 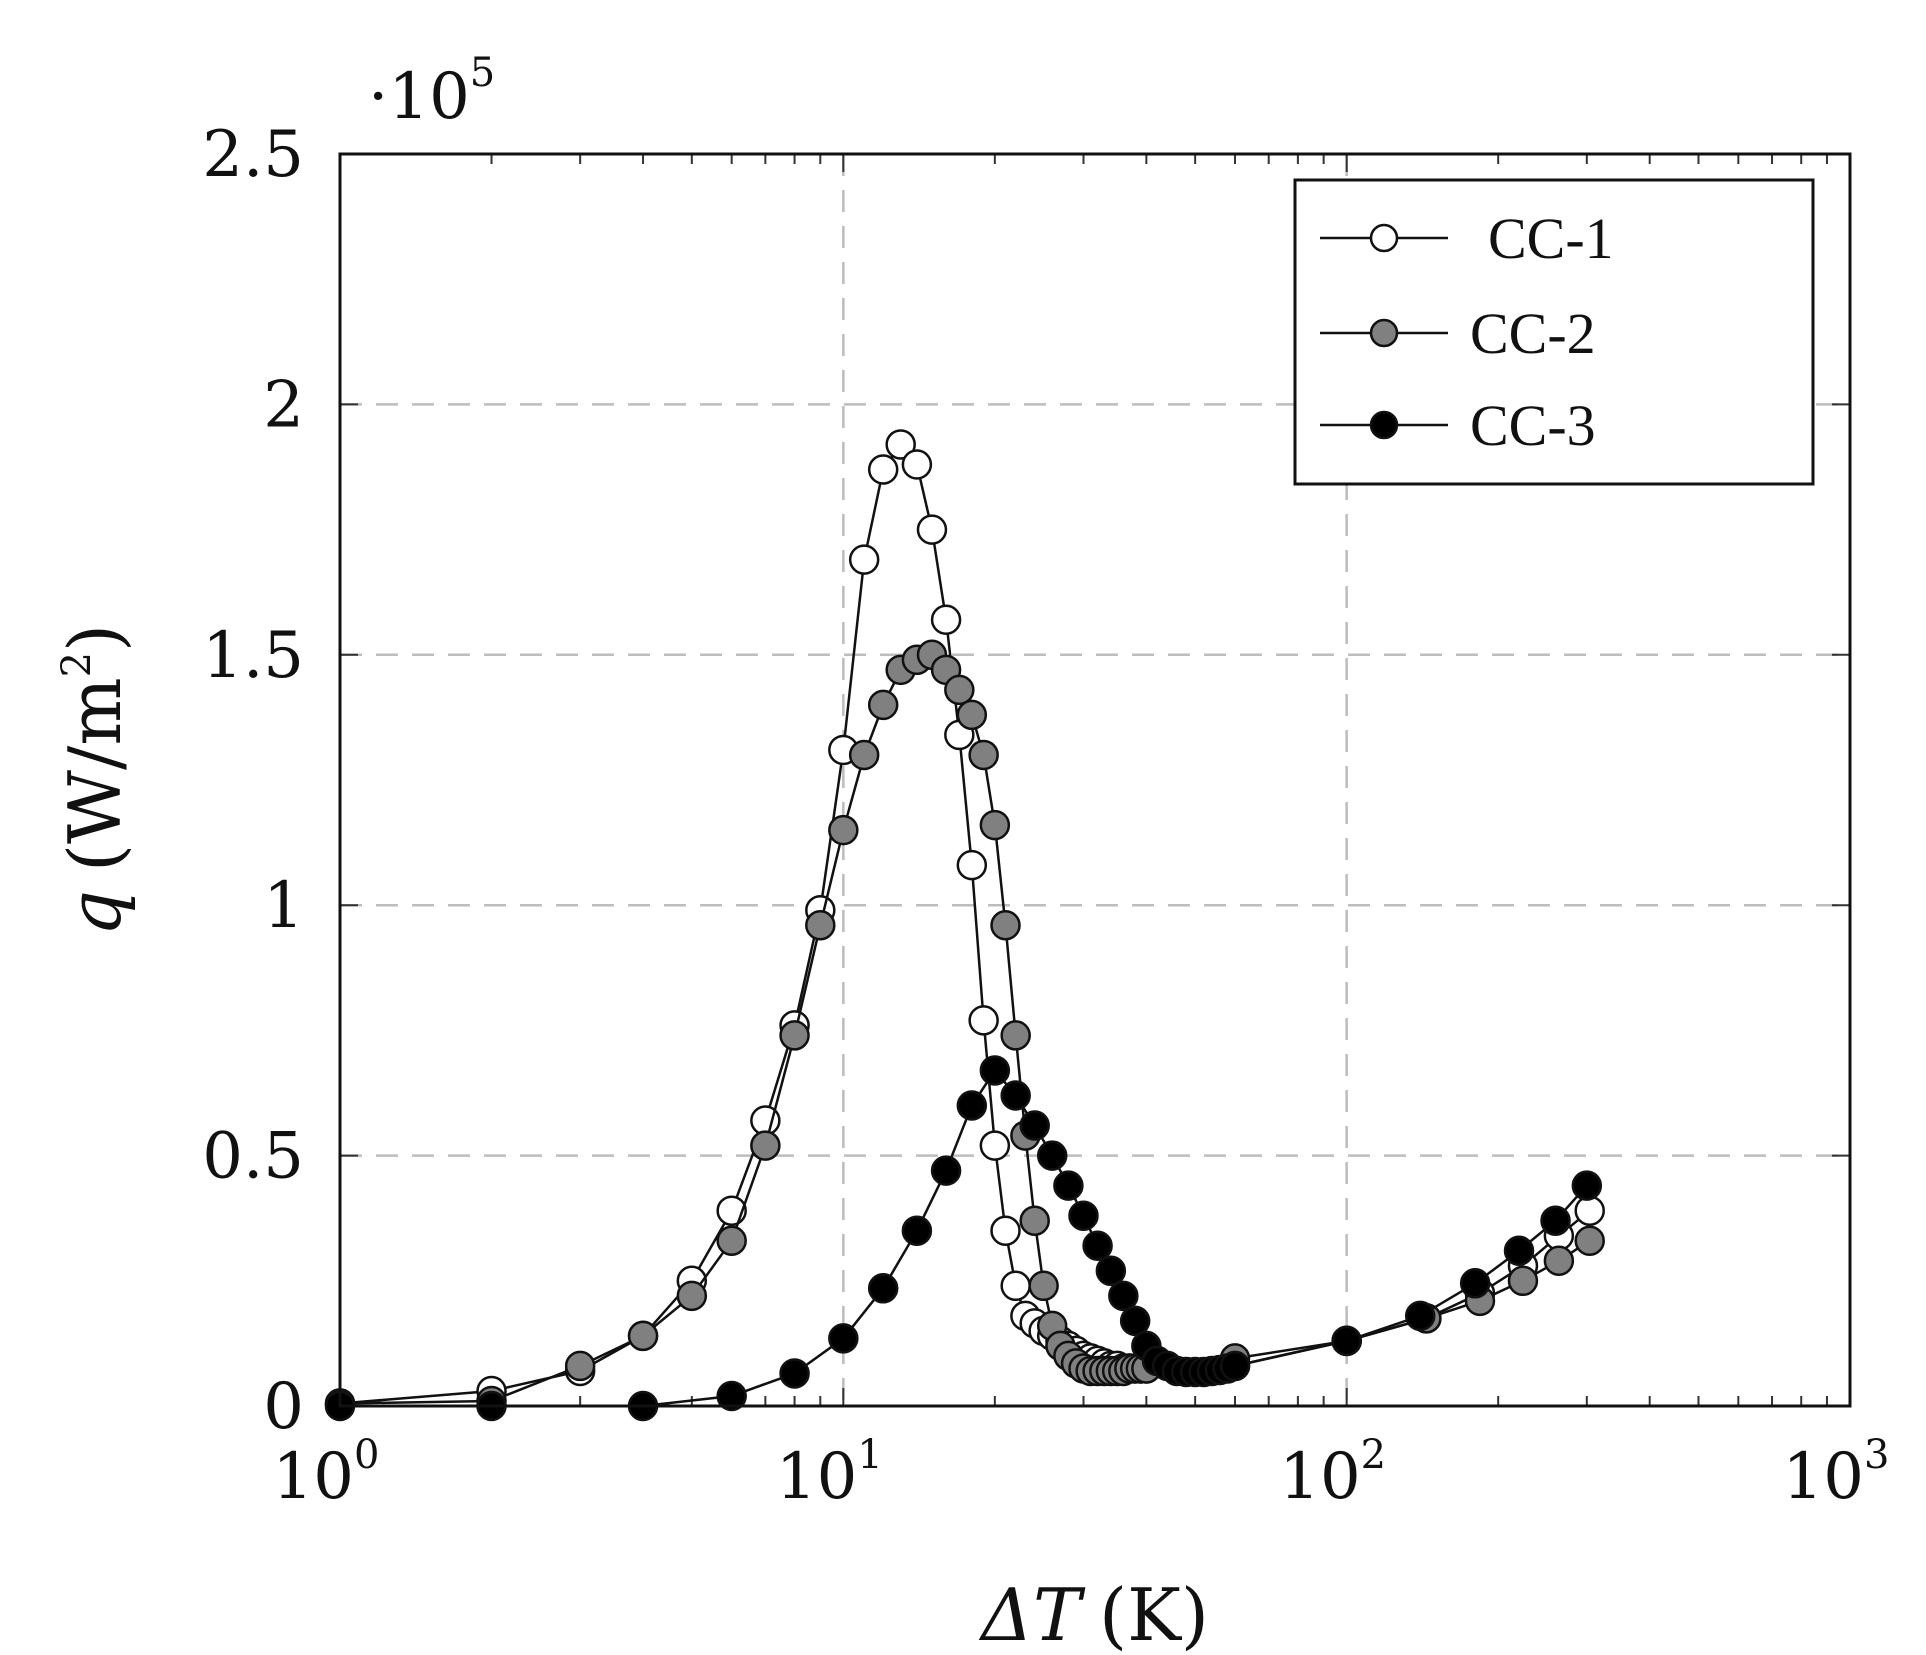 What do you see at coordinates (1533, 425) in the screenshot?
I see `legend-label-cc-3: CC-3` at bounding box center [1533, 425].